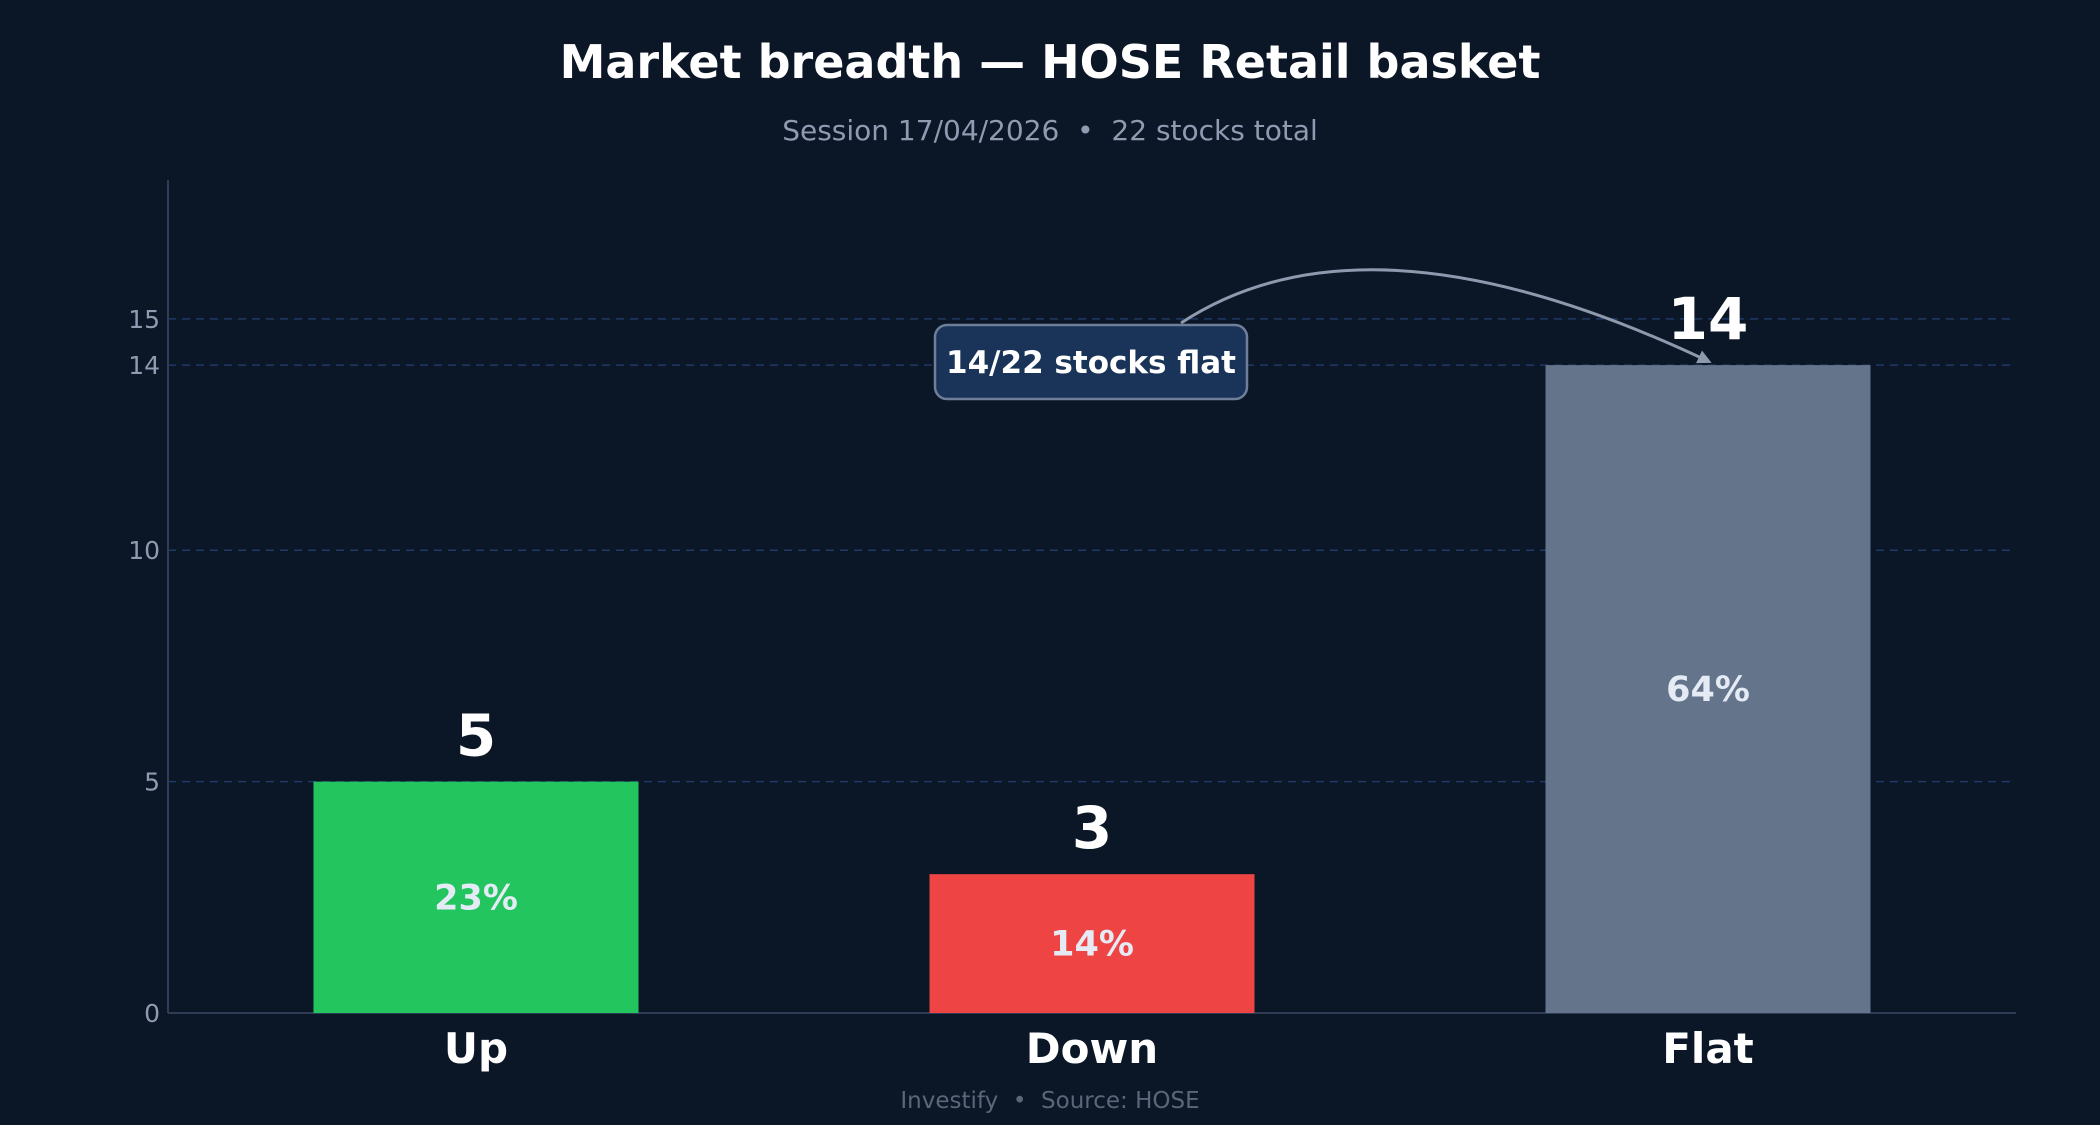 This screenshot has height=1125, width=2100. What do you see at coordinates (152, 1013) in the screenshot?
I see `y-tick-label: 0` at bounding box center [152, 1013].